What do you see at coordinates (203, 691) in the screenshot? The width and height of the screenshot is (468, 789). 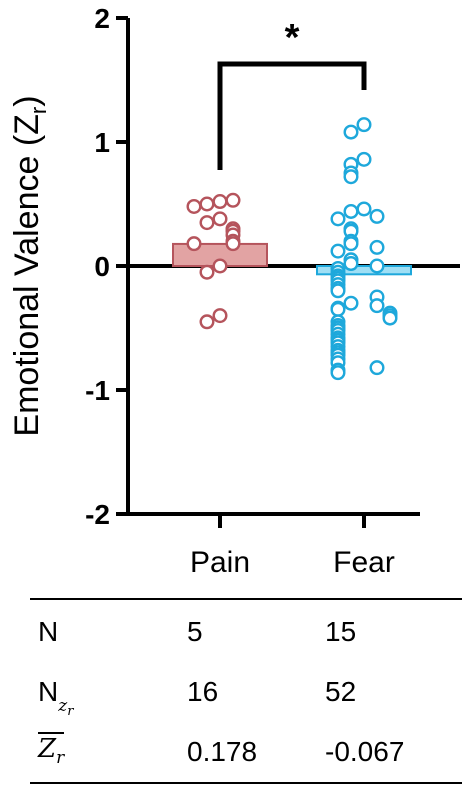 I see `row-nz-pain: 16` at bounding box center [203, 691].